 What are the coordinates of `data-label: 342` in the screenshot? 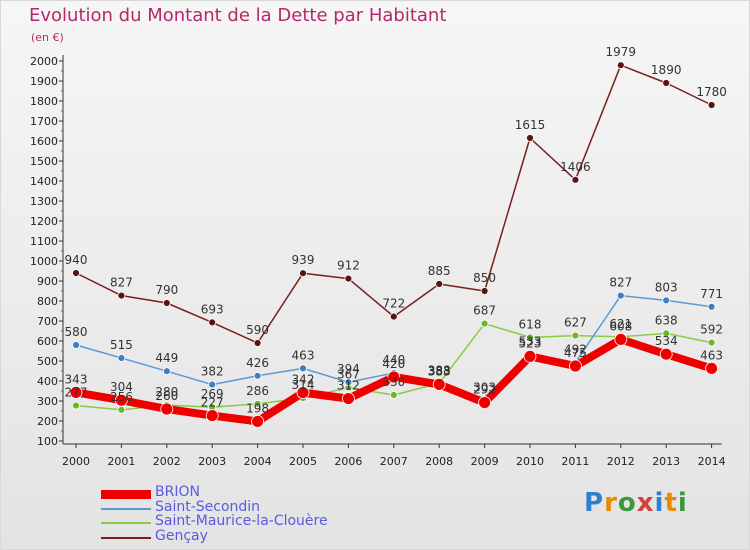 It's located at (303, 380).